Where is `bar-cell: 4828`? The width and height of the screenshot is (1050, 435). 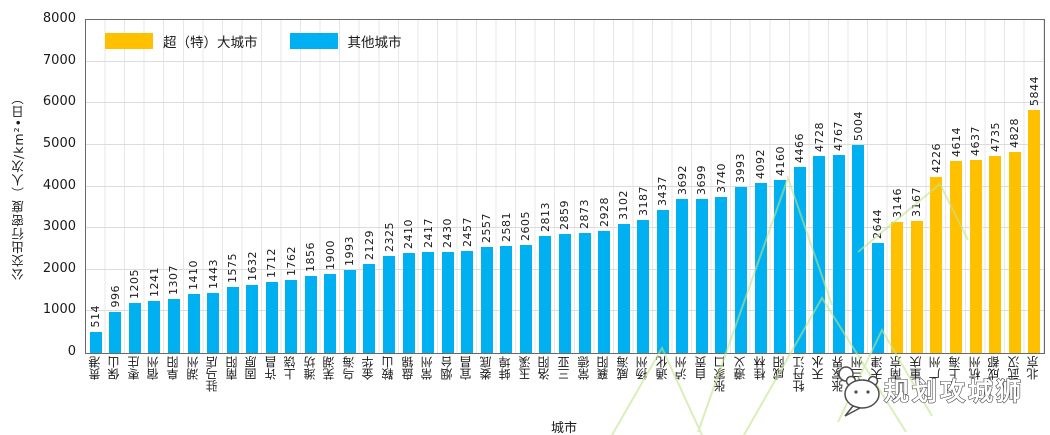
bar-cell: 4828 is located at coordinates (1015, 186).